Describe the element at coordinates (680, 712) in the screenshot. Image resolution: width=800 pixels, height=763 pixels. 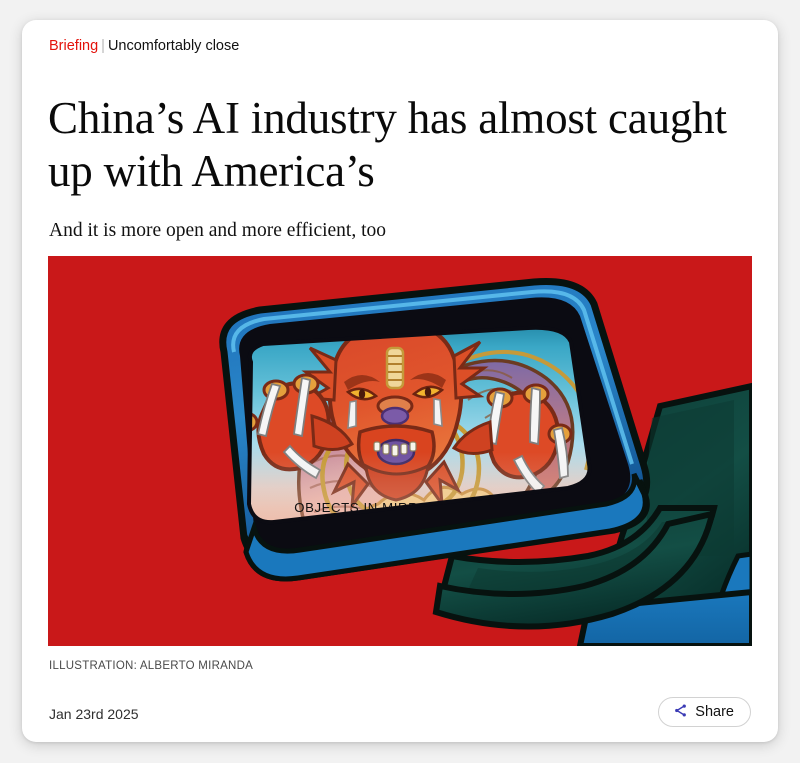
I see `share-icon` at that location.